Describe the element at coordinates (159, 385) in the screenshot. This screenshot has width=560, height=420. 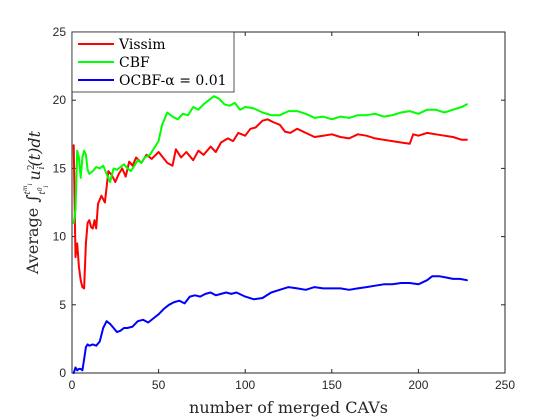
I see `x-tick-label: 50` at that location.